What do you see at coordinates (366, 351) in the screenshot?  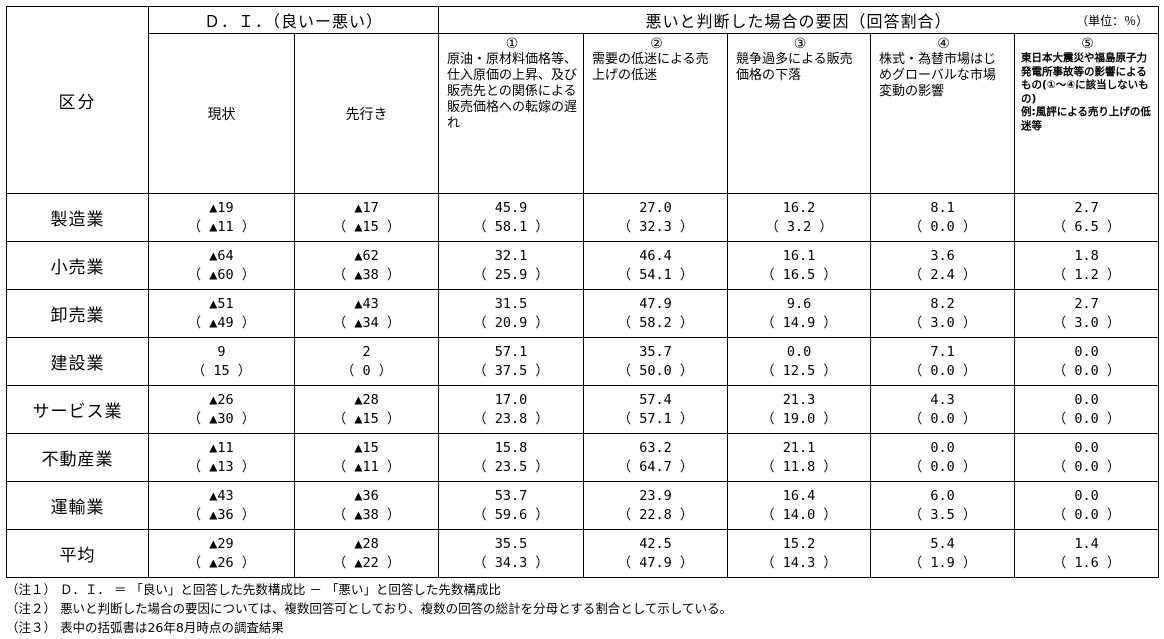 I see `cell-value: 2` at bounding box center [366, 351].